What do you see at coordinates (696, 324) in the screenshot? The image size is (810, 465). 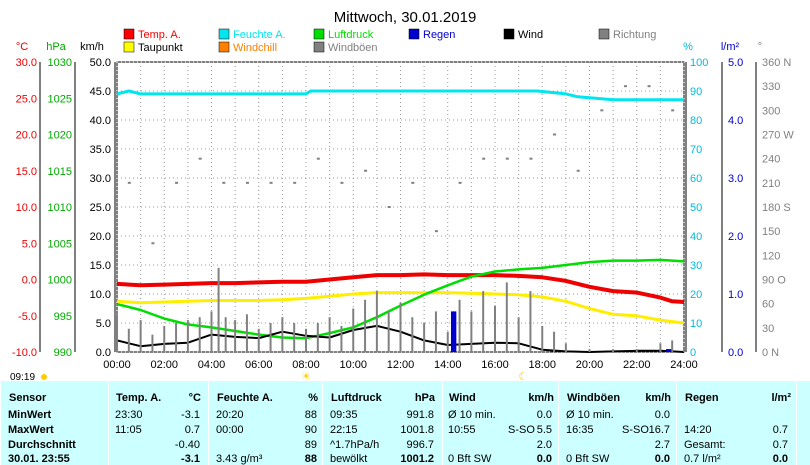 I see `tick-label-hum: 10` at bounding box center [696, 324].